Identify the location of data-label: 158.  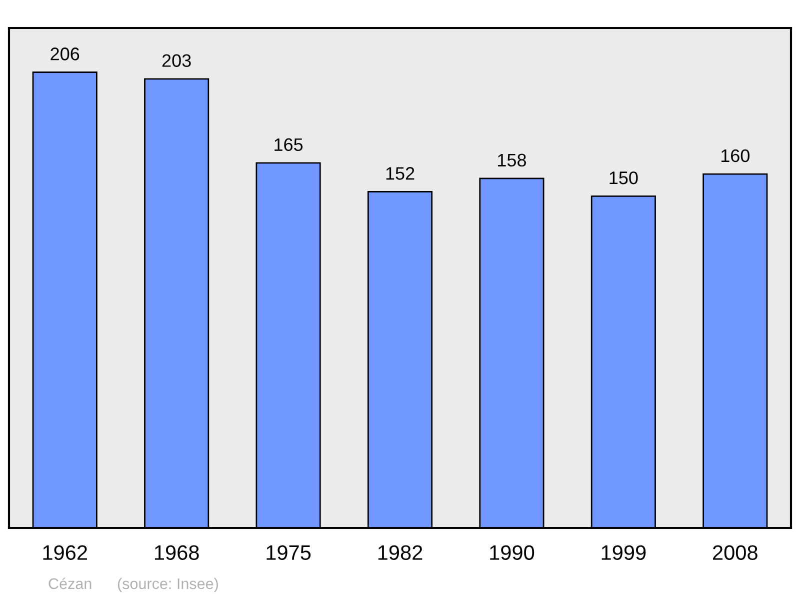
(512, 160).